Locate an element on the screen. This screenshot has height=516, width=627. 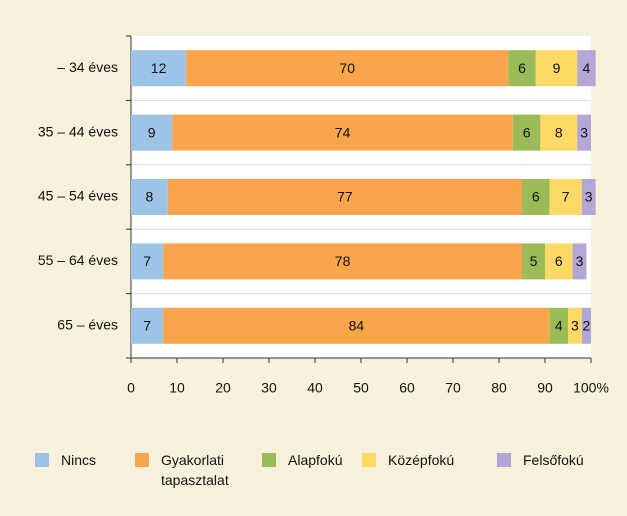
y-tick-label: 45 – 54 éves is located at coordinates (78, 196).